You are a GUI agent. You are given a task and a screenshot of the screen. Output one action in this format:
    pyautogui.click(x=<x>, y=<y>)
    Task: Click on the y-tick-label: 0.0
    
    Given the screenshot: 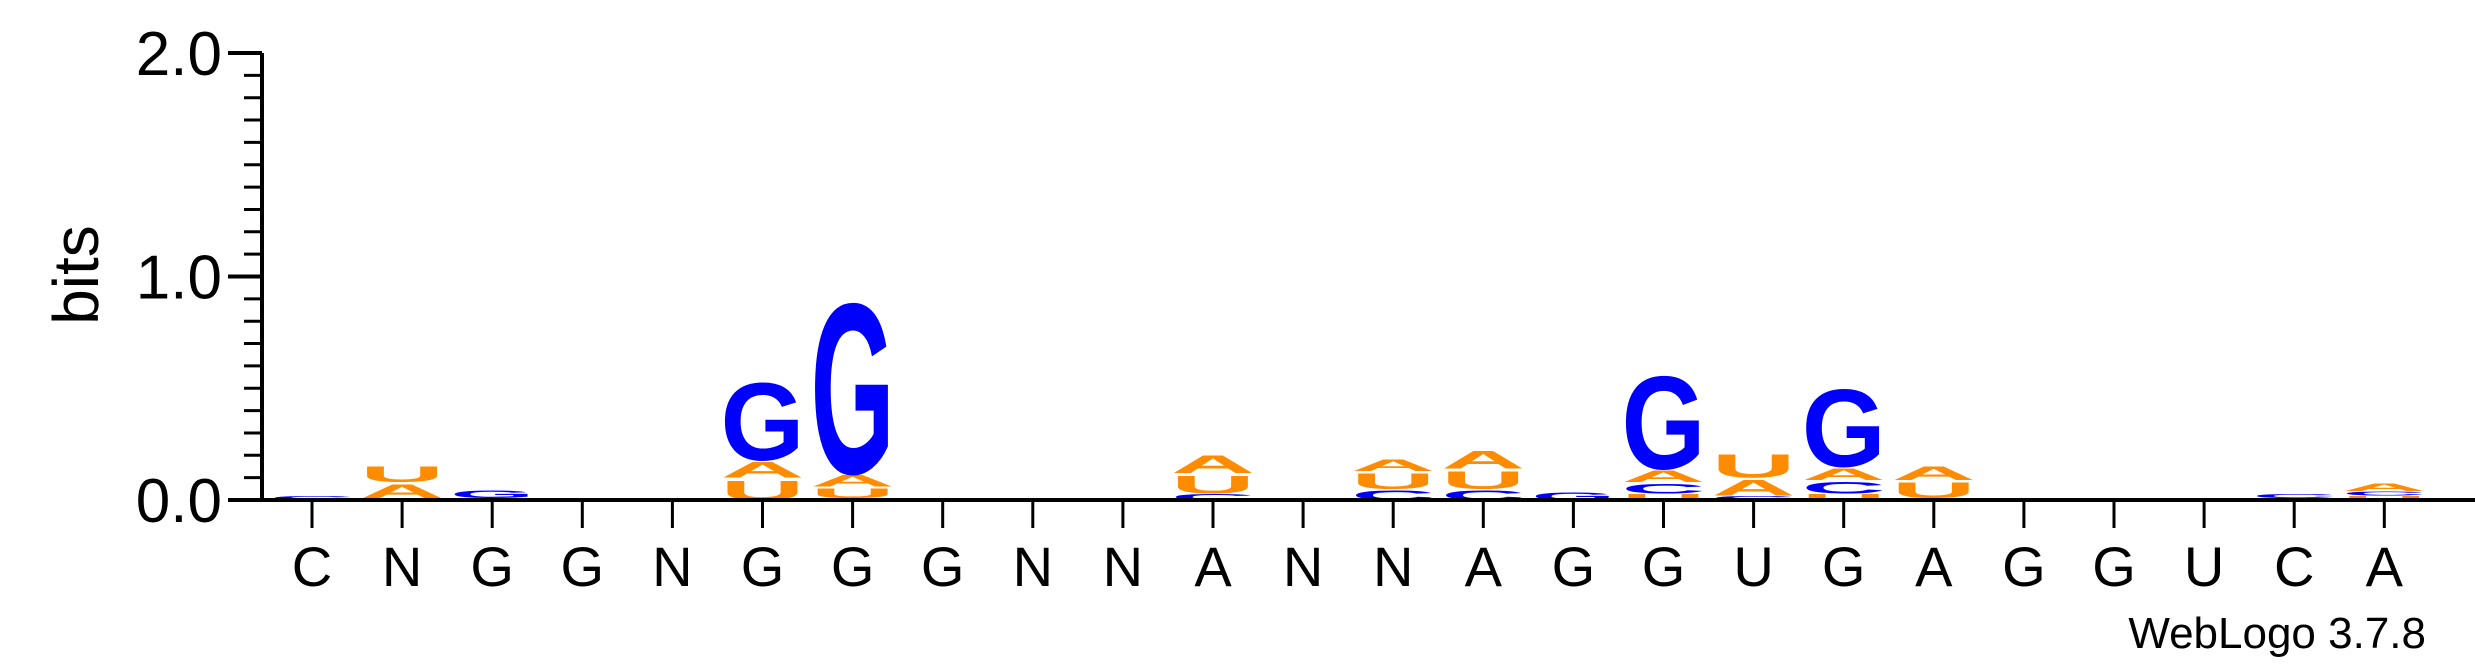 What is the action you would take?
    pyautogui.click(x=179, y=501)
    